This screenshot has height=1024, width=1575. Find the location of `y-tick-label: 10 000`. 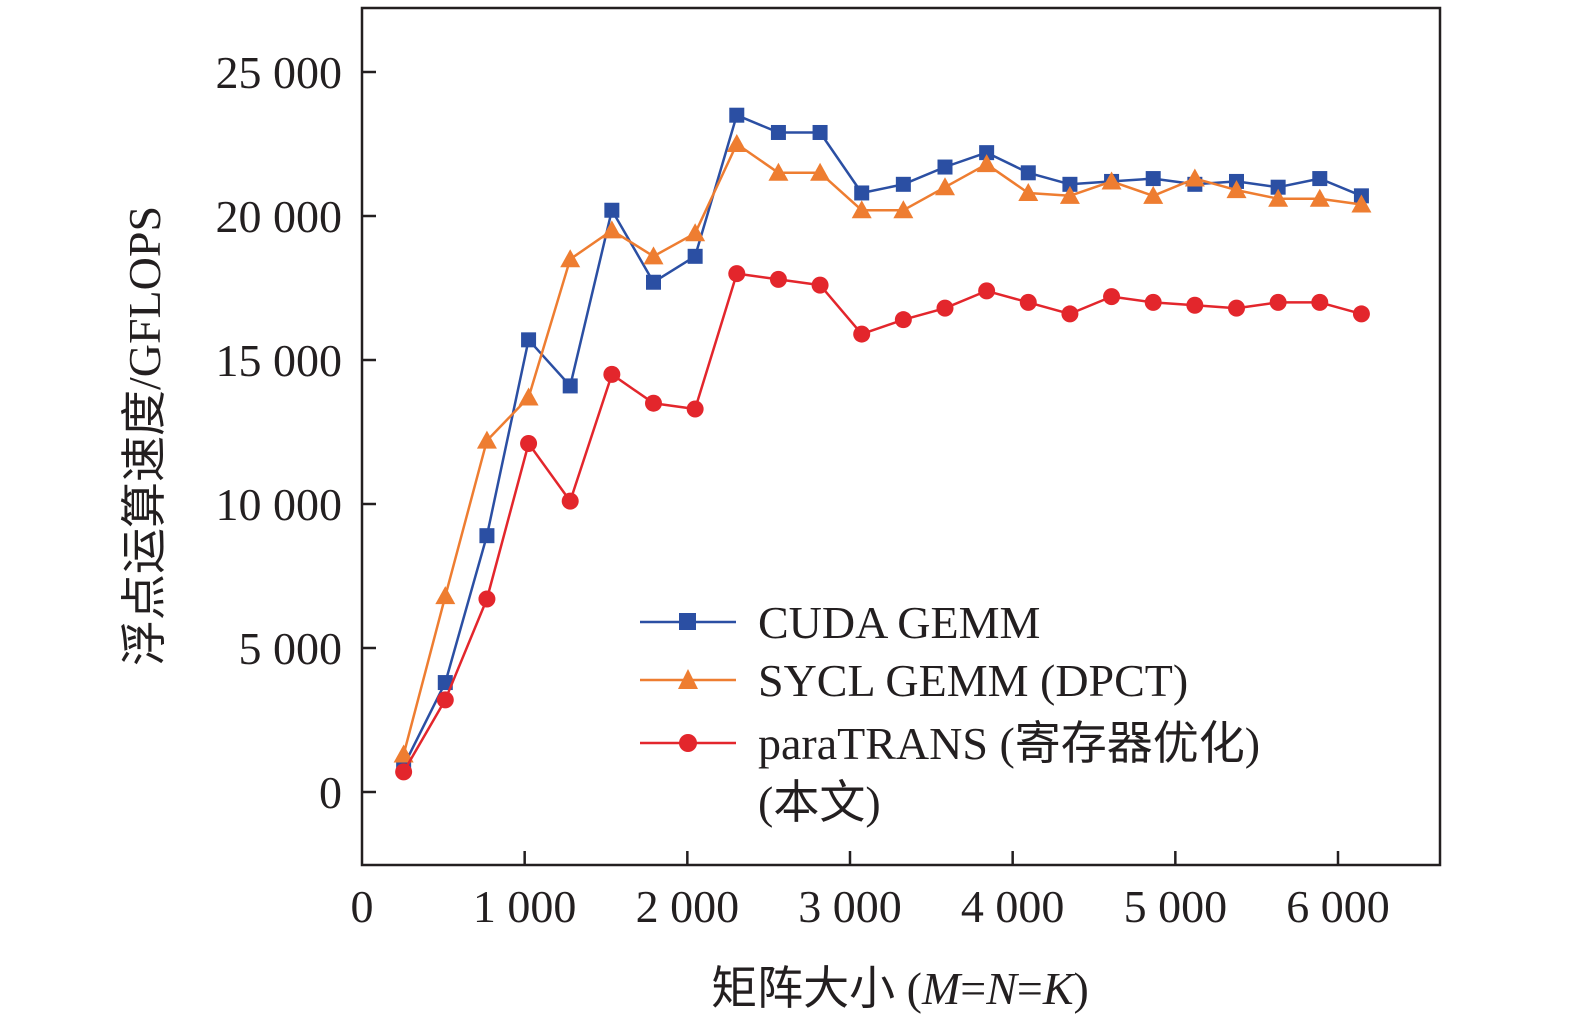

y-tick-label: 10 000 is located at coordinates (279, 504).